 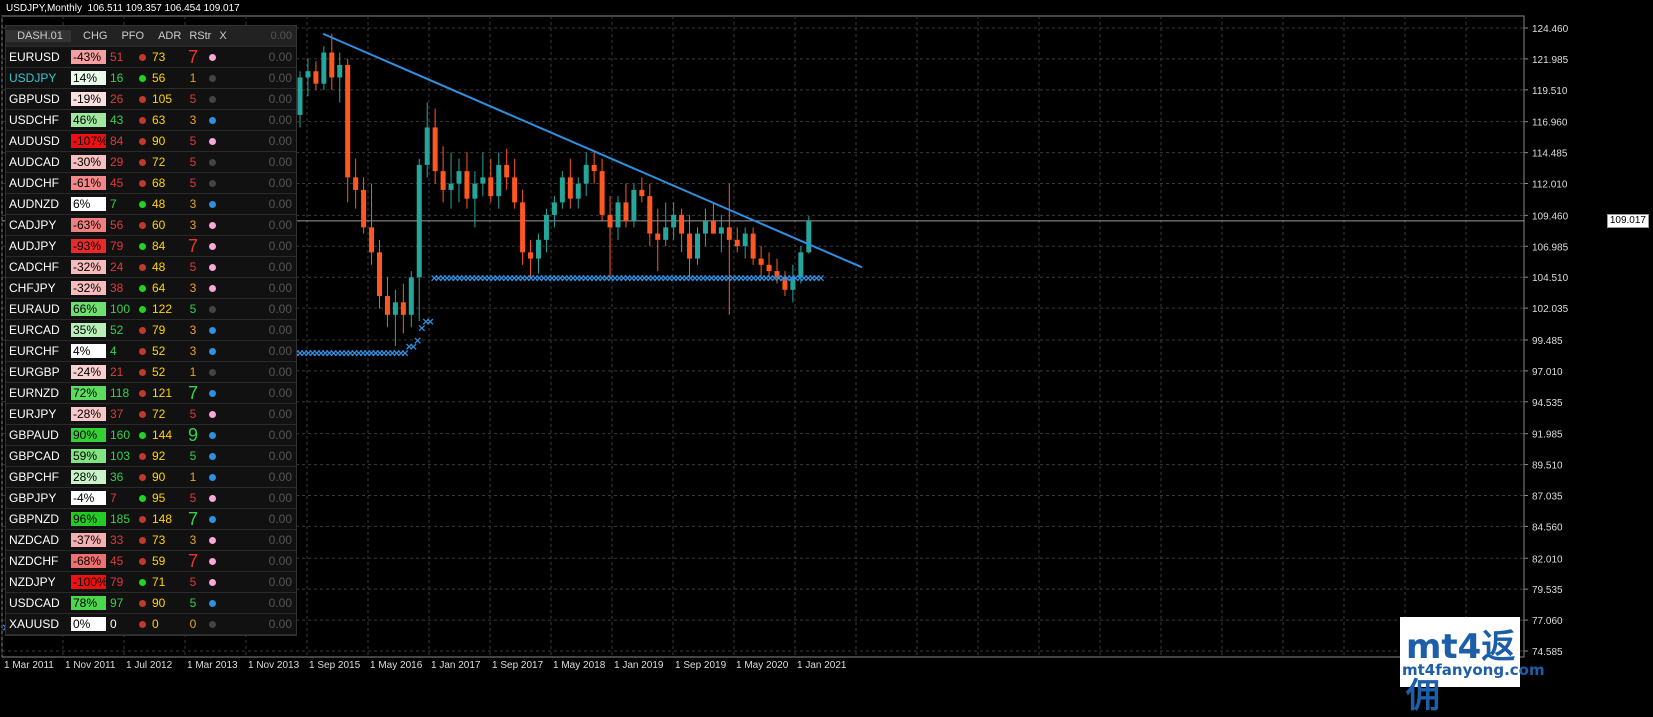 I want to click on row-symbol: AUDNZD, so click(x=34, y=204).